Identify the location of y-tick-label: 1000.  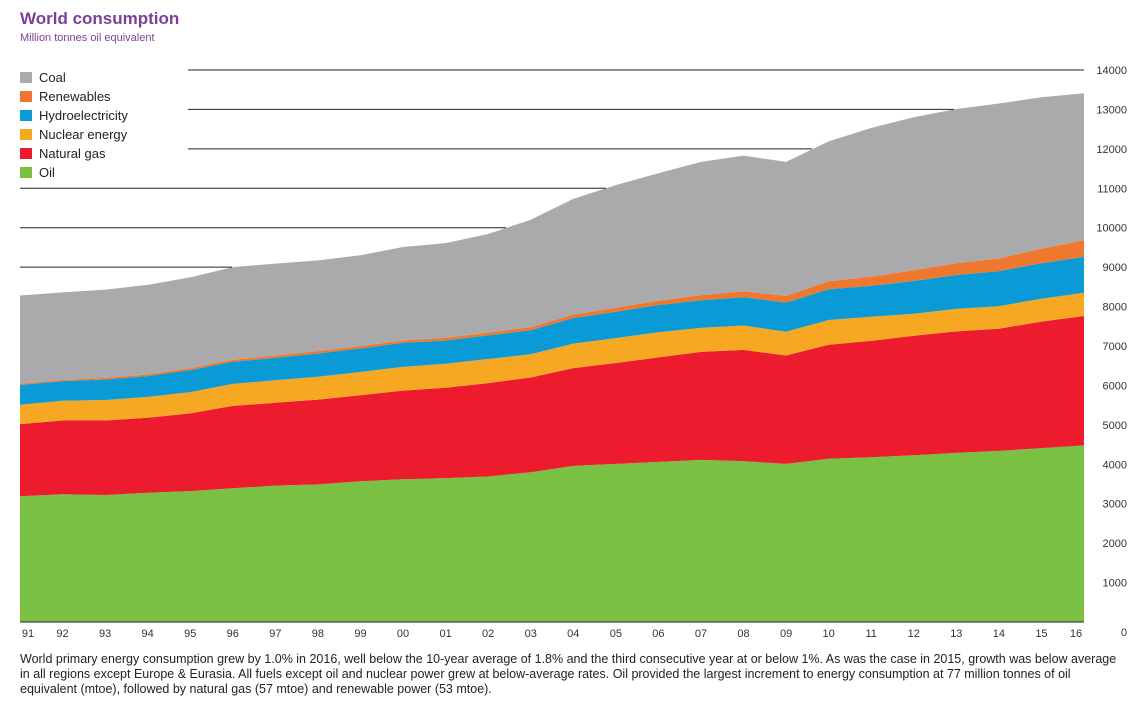
(1115, 584).